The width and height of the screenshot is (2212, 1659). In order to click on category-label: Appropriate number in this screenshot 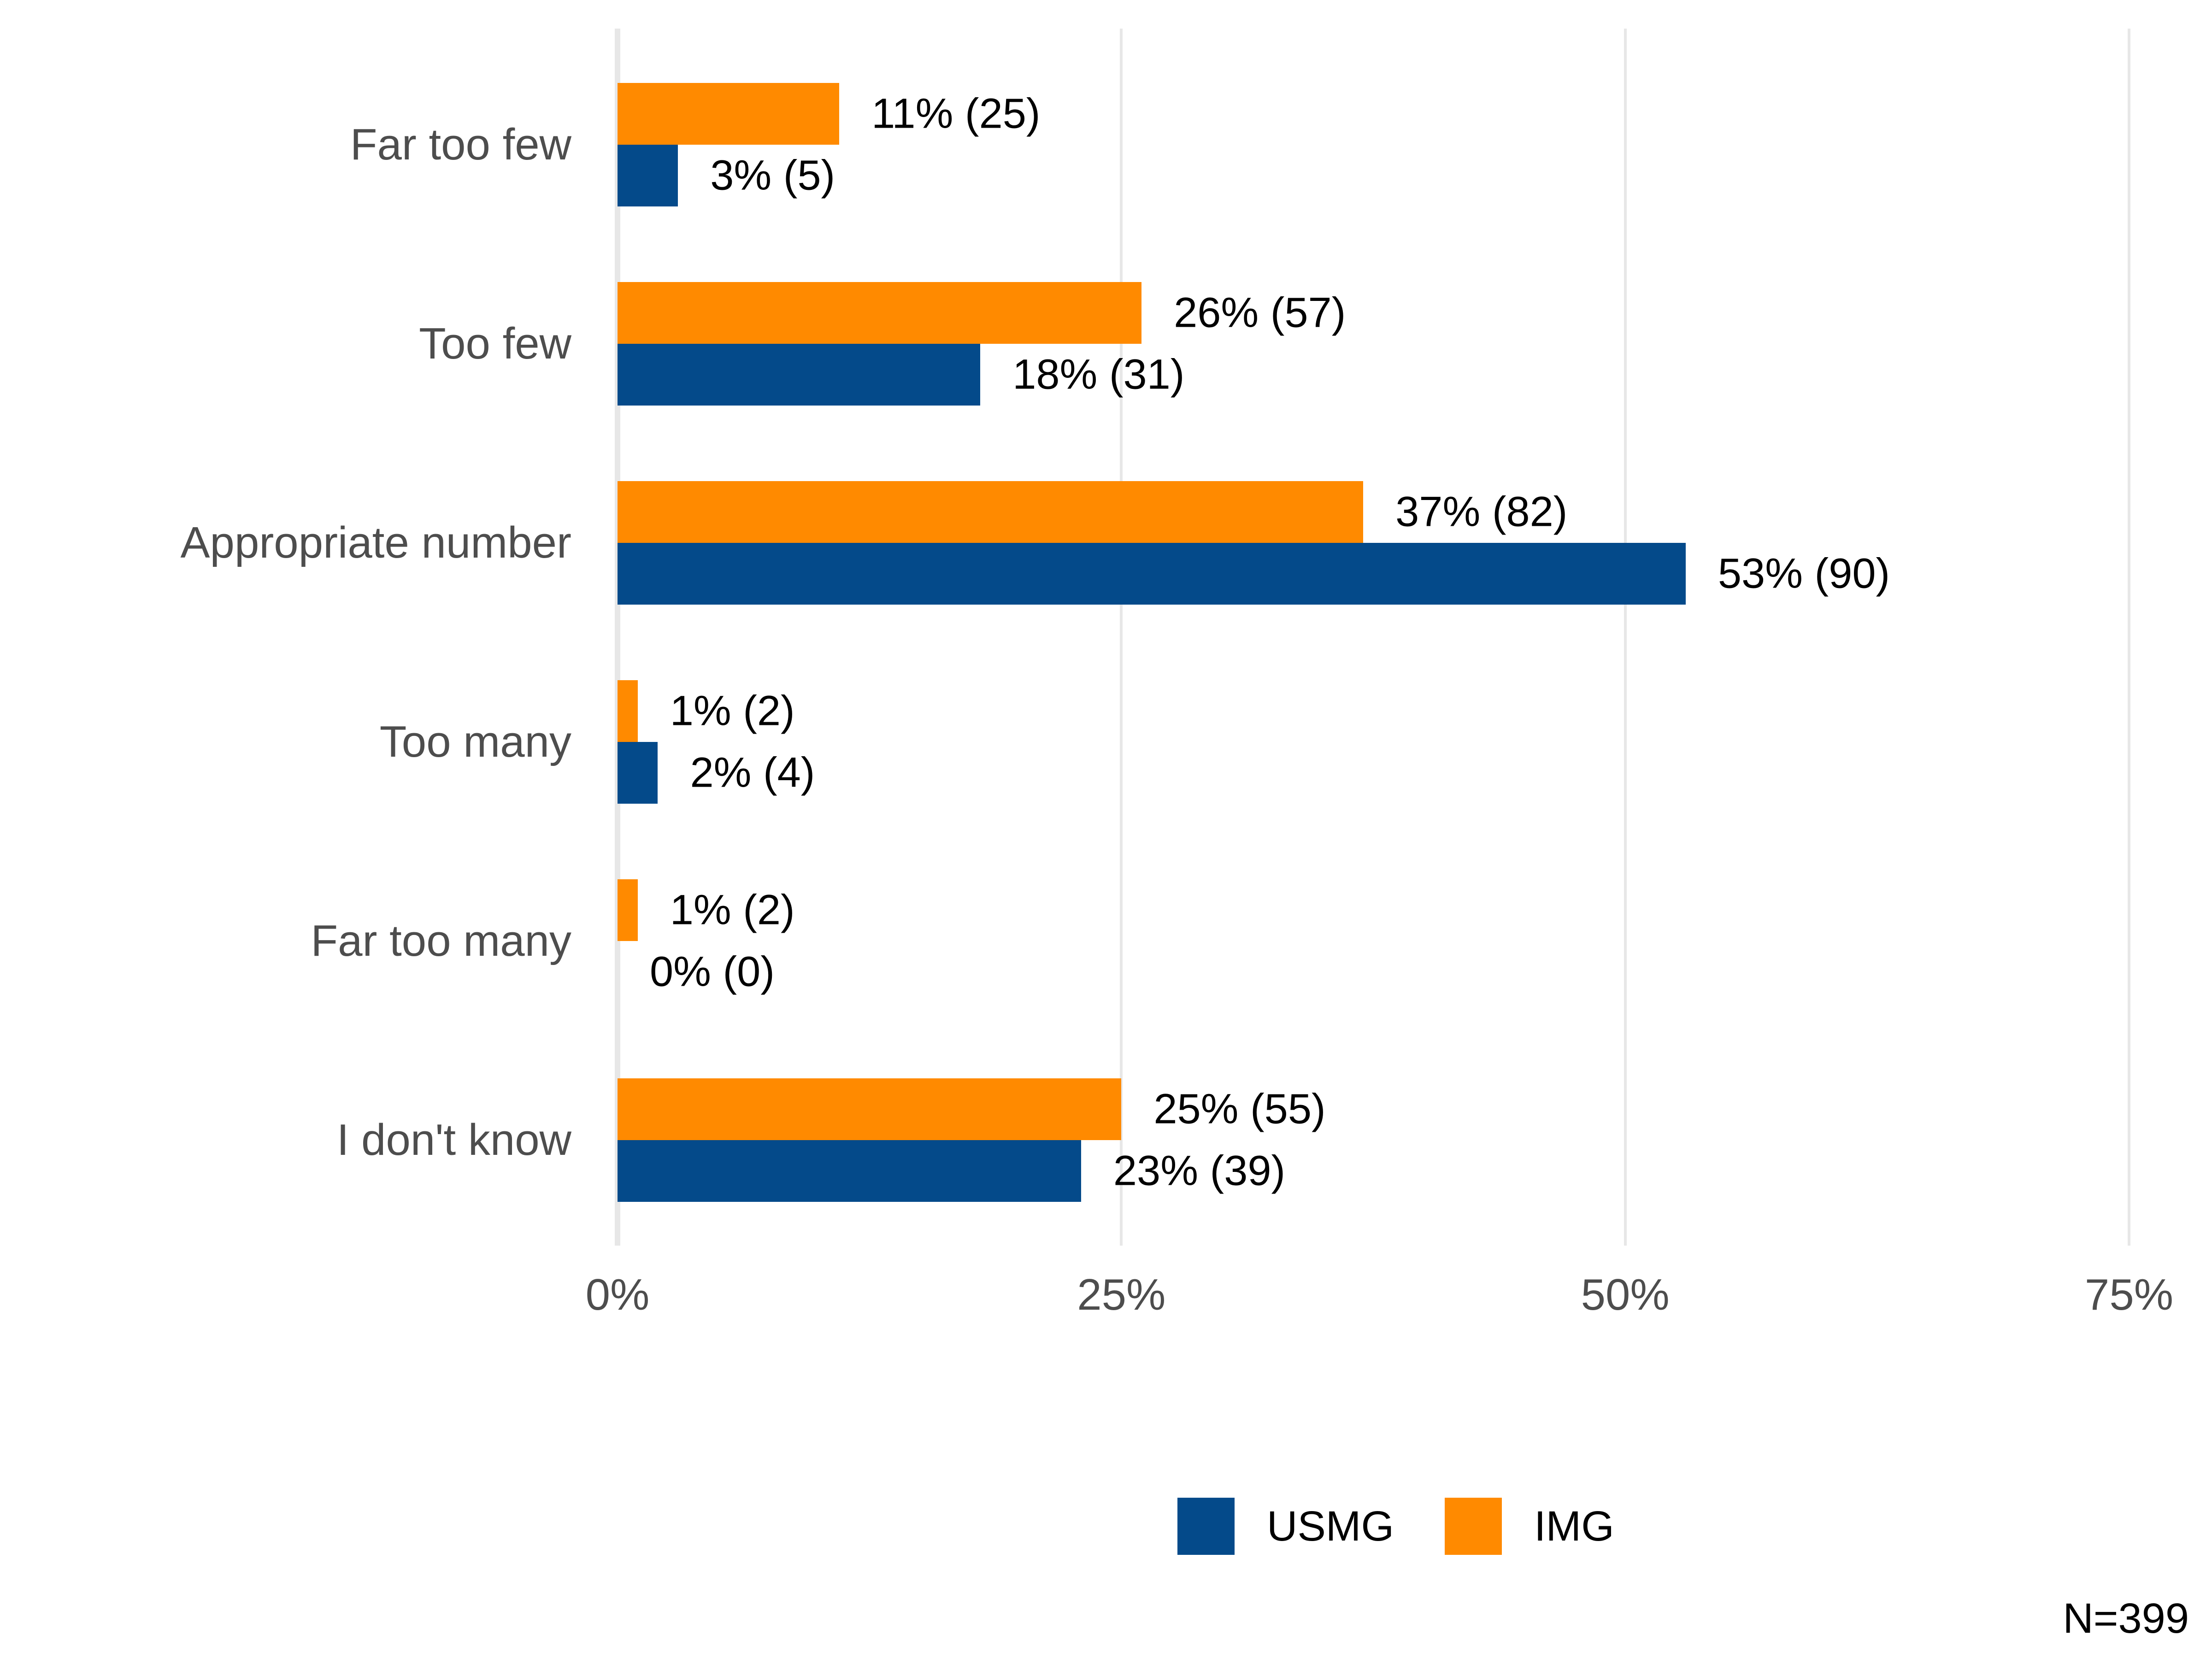, I will do `click(375, 542)`.